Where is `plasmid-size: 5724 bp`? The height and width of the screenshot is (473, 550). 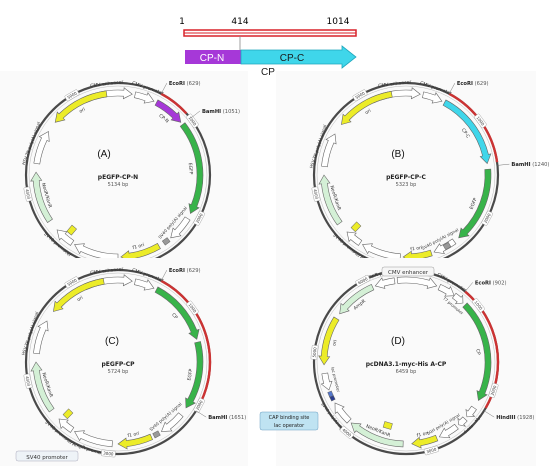 plasmid-size: 5724 bp is located at coordinates (118, 372).